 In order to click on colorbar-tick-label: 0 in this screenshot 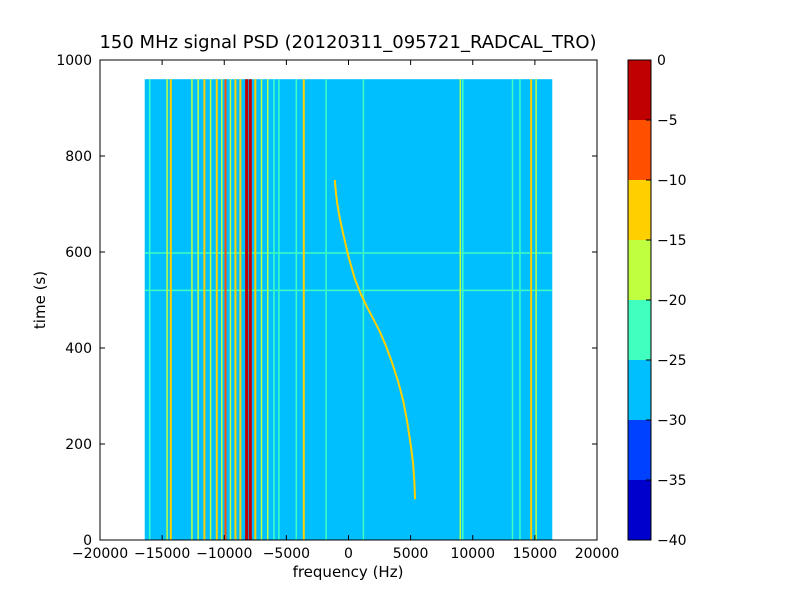, I will do `click(661, 61)`.